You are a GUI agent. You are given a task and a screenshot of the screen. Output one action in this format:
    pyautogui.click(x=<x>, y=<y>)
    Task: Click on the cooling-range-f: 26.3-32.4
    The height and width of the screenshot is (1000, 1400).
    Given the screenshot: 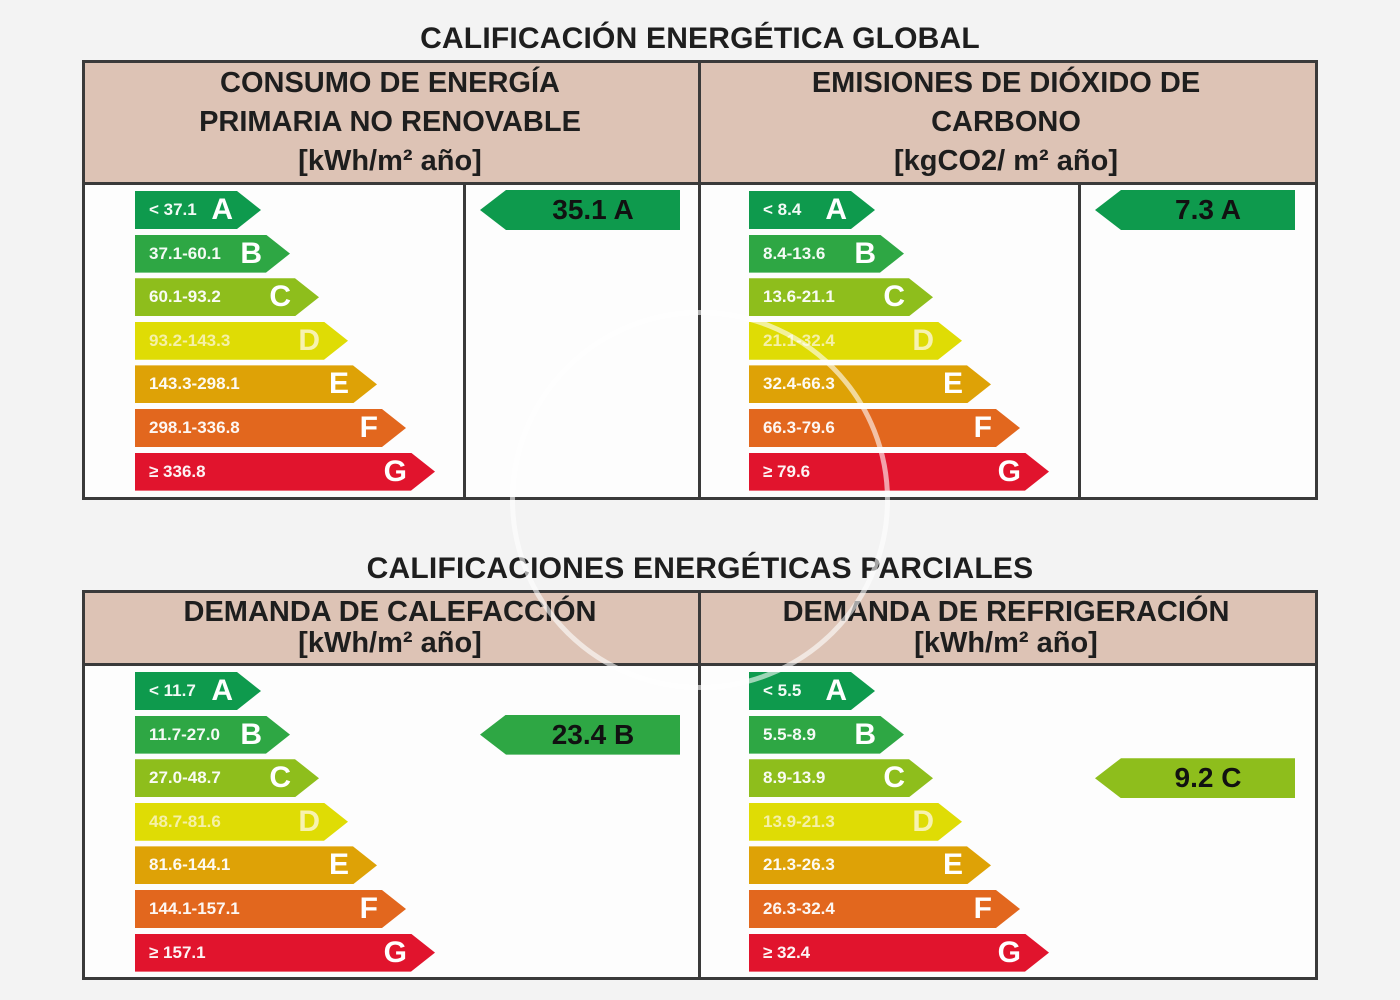 What is the action you would take?
    pyautogui.click(x=799, y=908)
    